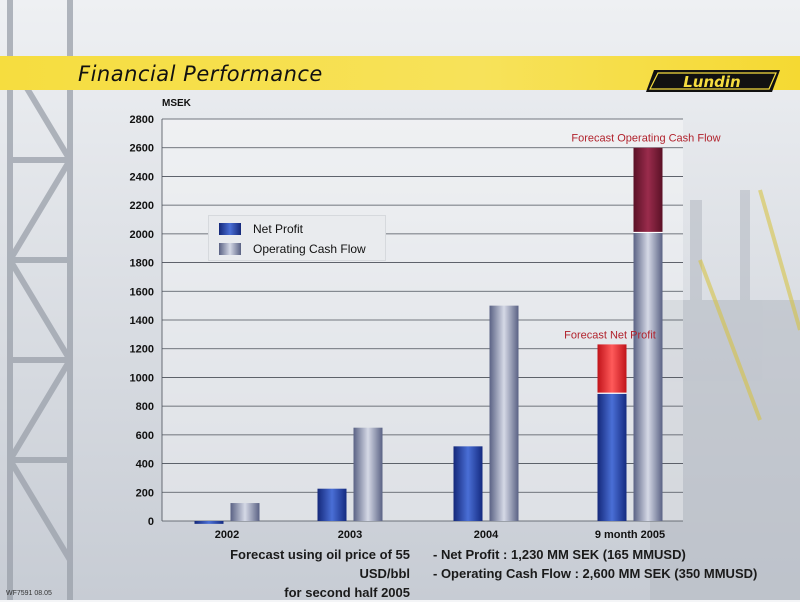 The width and height of the screenshot is (800, 602). What do you see at coordinates (645, 139) in the screenshot?
I see `forecast-annotation: Forecast Operating Cash Flow` at bounding box center [645, 139].